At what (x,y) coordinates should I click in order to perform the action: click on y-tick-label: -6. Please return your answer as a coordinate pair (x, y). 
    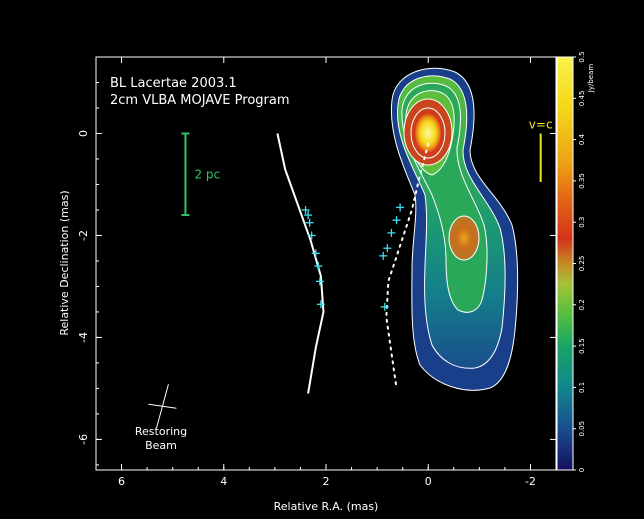
    Looking at the image, I should click on (83, 439).